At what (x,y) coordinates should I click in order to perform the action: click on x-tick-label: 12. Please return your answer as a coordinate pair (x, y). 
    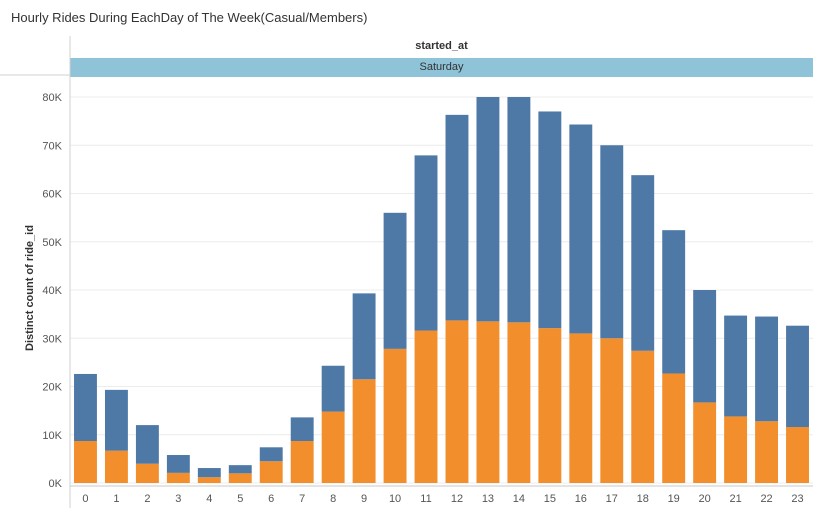
    Looking at the image, I should click on (457, 499).